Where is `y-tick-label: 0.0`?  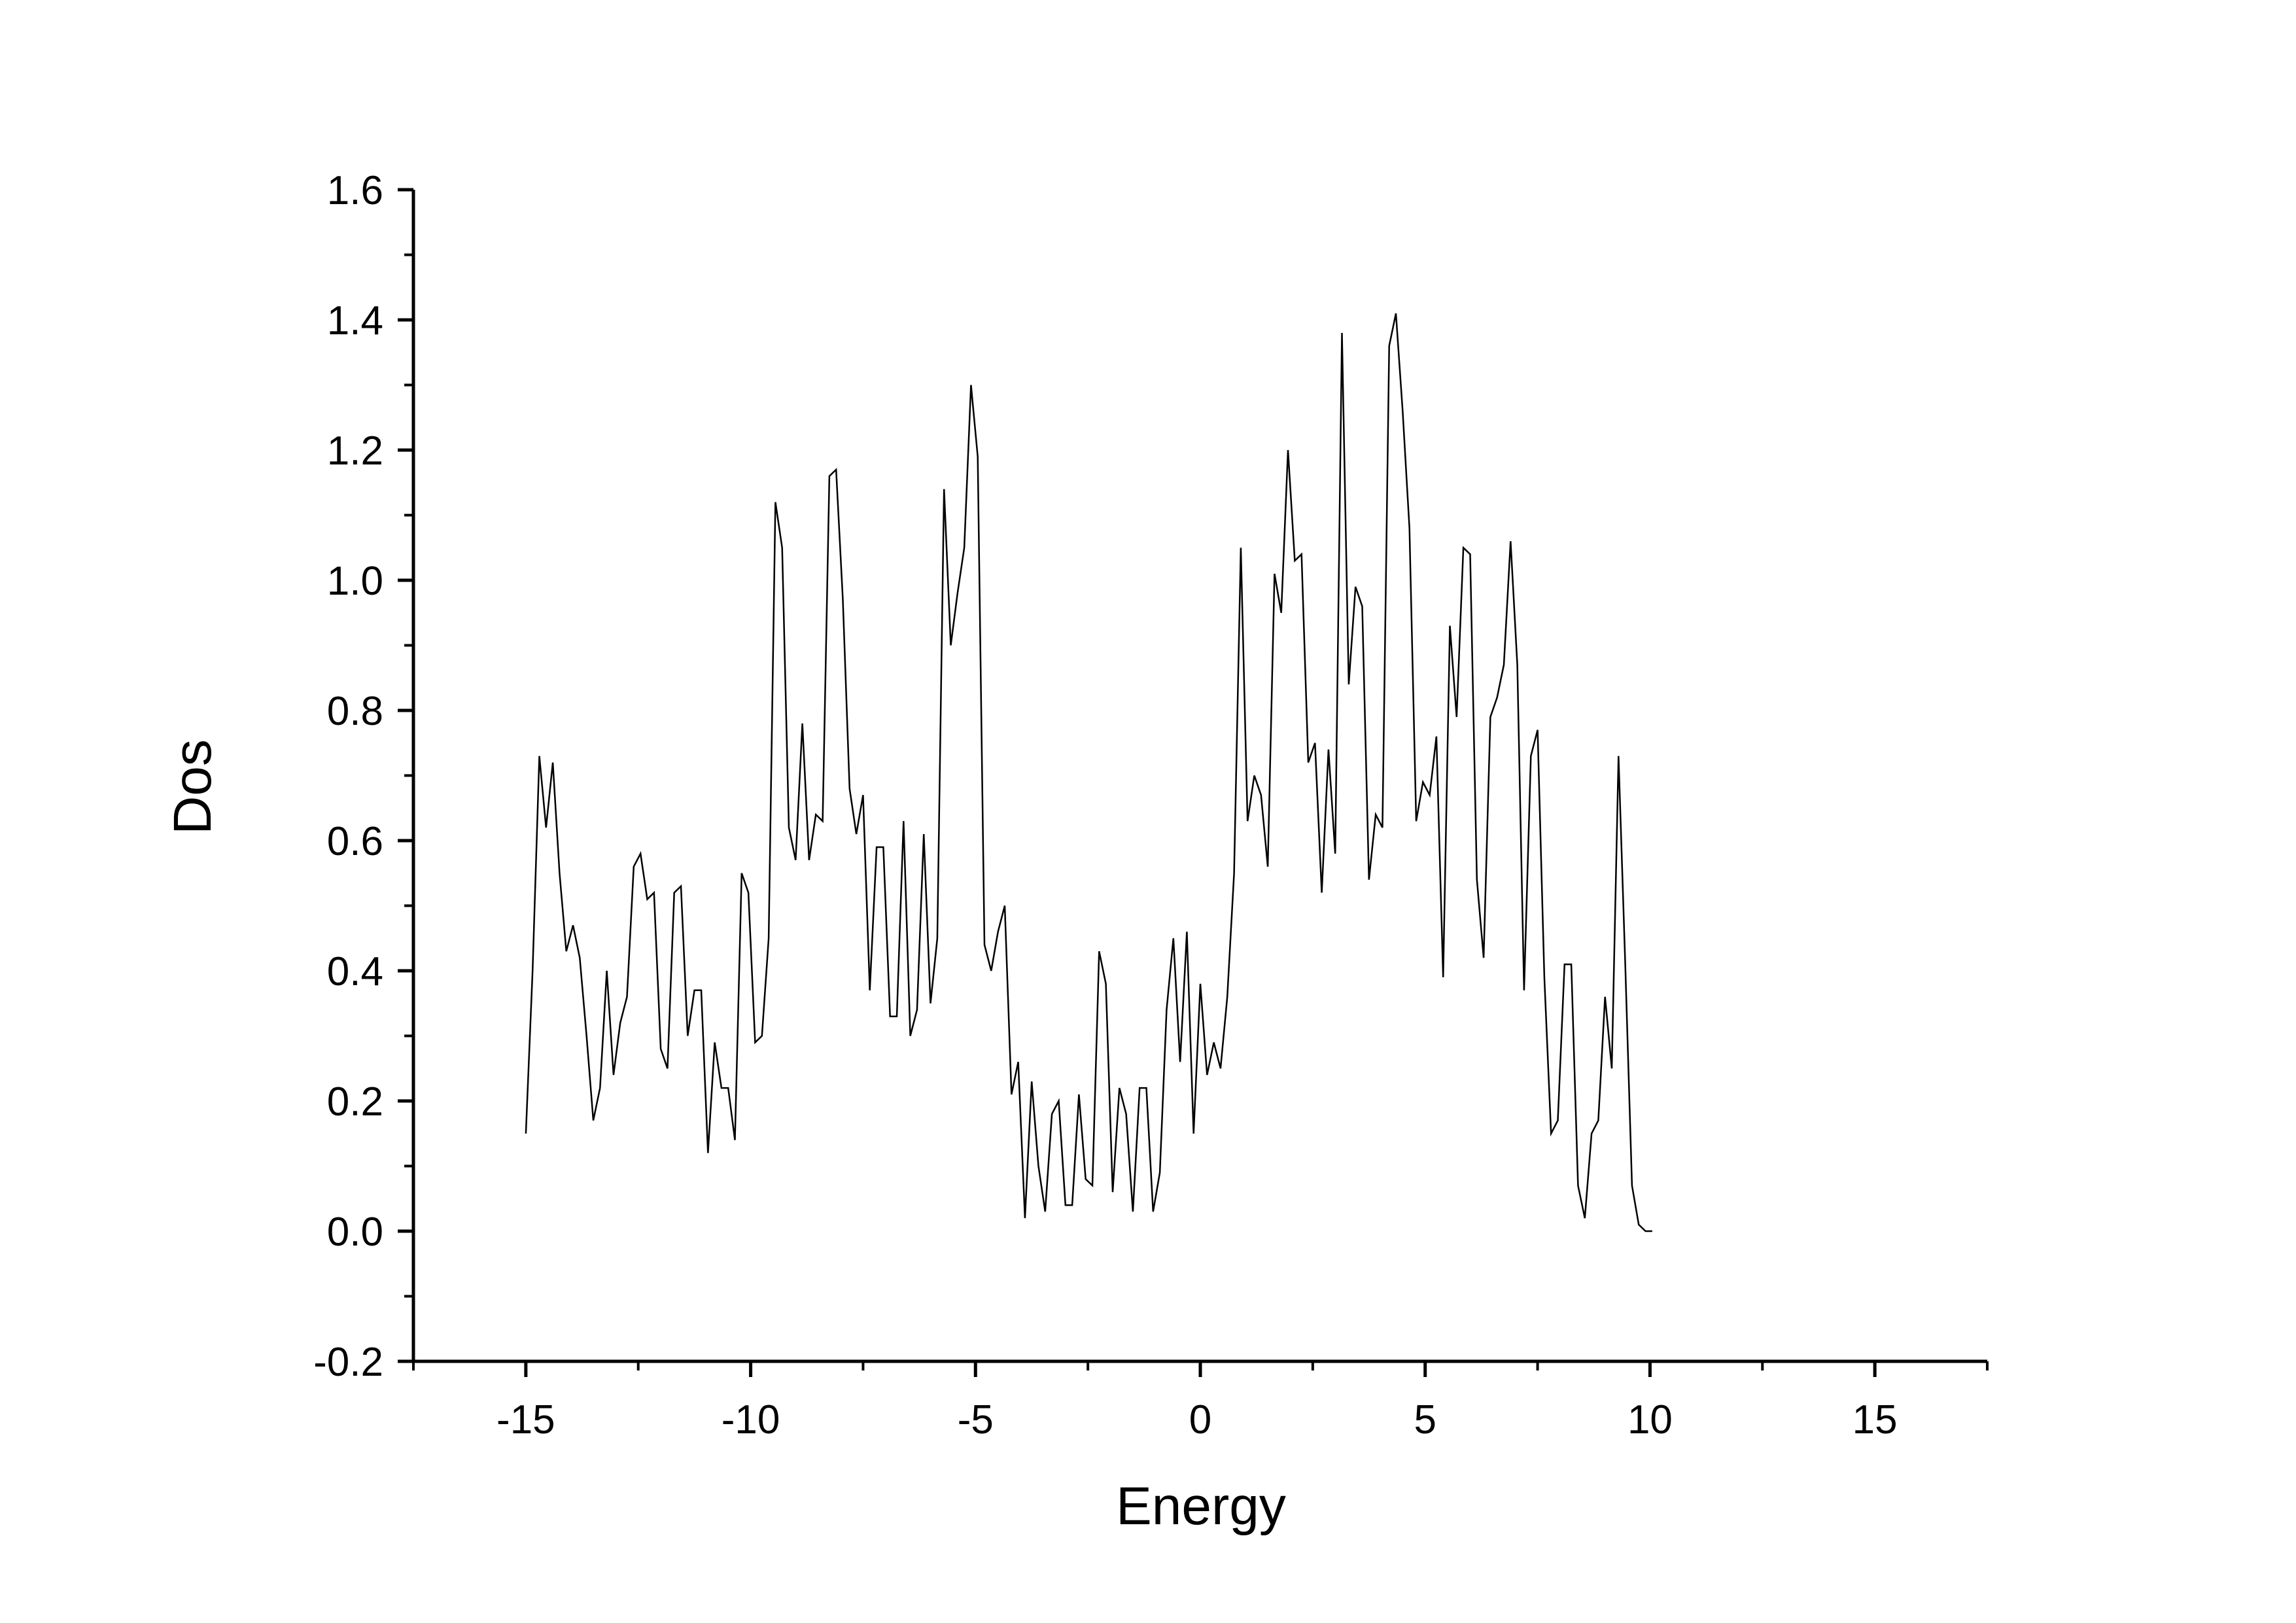
y-tick-label: 0.0 is located at coordinates (355, 1232).